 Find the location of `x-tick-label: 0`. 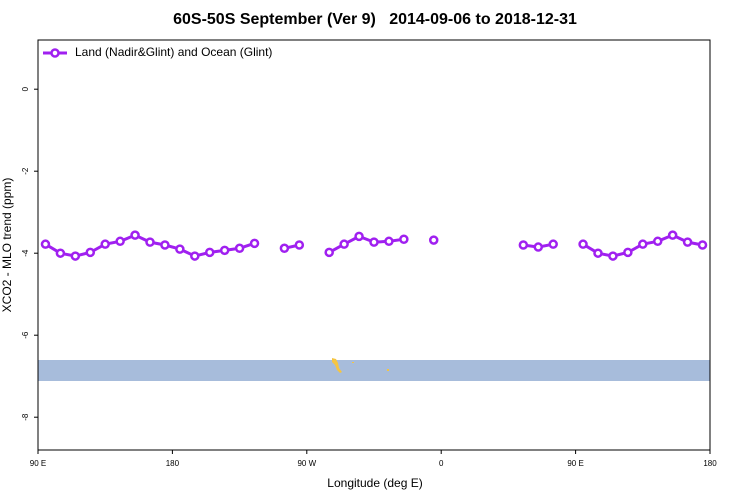

x-tick-label: 0 is located at coordinates (441, 463).